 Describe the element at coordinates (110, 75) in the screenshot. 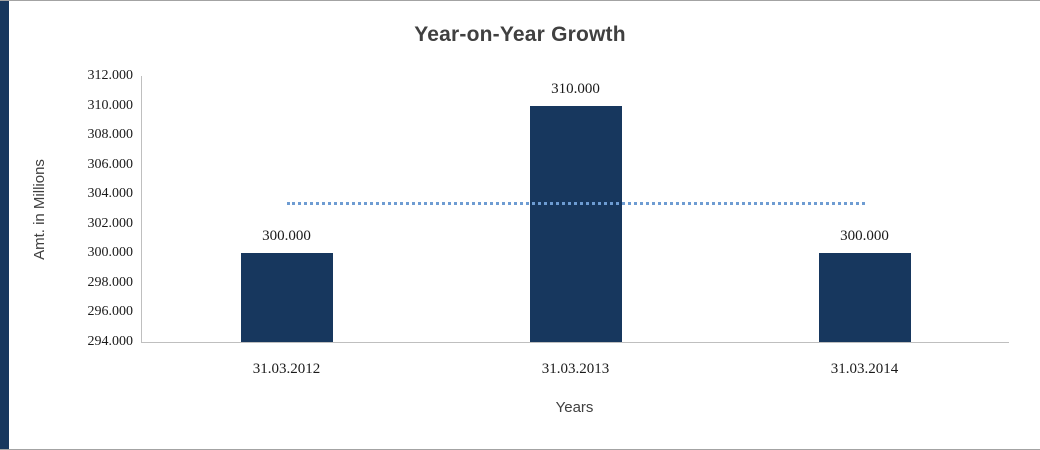

I see `y-axis-tick-label: 312.000` at that location.